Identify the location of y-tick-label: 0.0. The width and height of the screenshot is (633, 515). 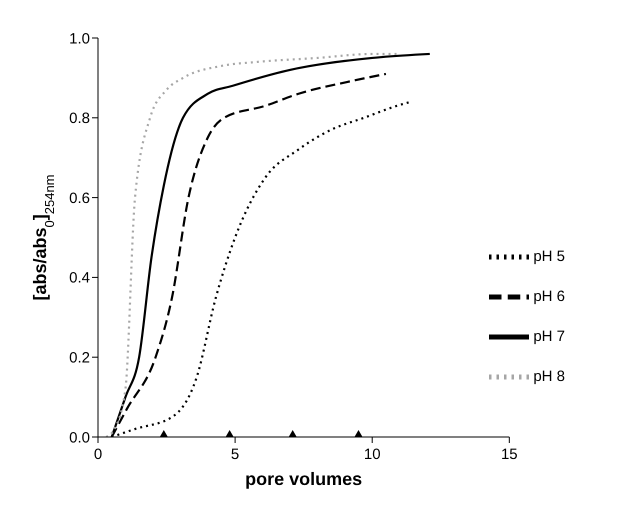
(79, 437).